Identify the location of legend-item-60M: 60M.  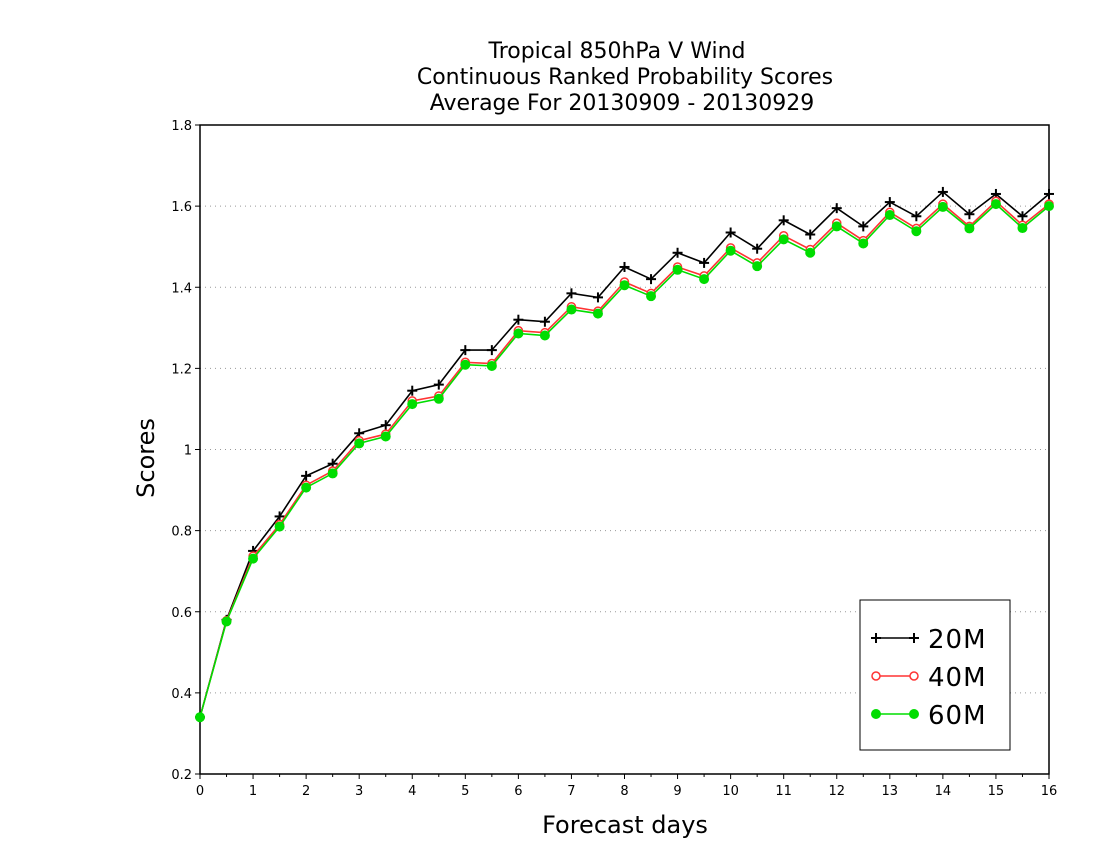
(929, 716).